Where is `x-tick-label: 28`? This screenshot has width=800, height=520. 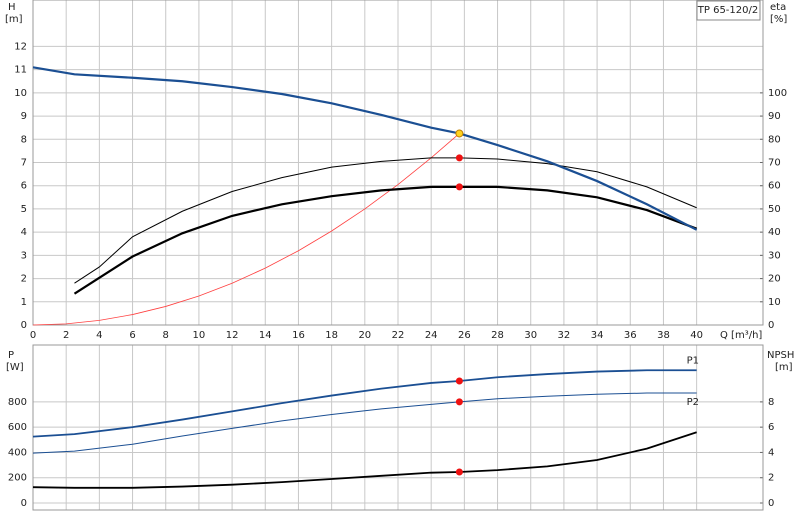 x-tick-label: 28 is located at coordinates (497, 335).